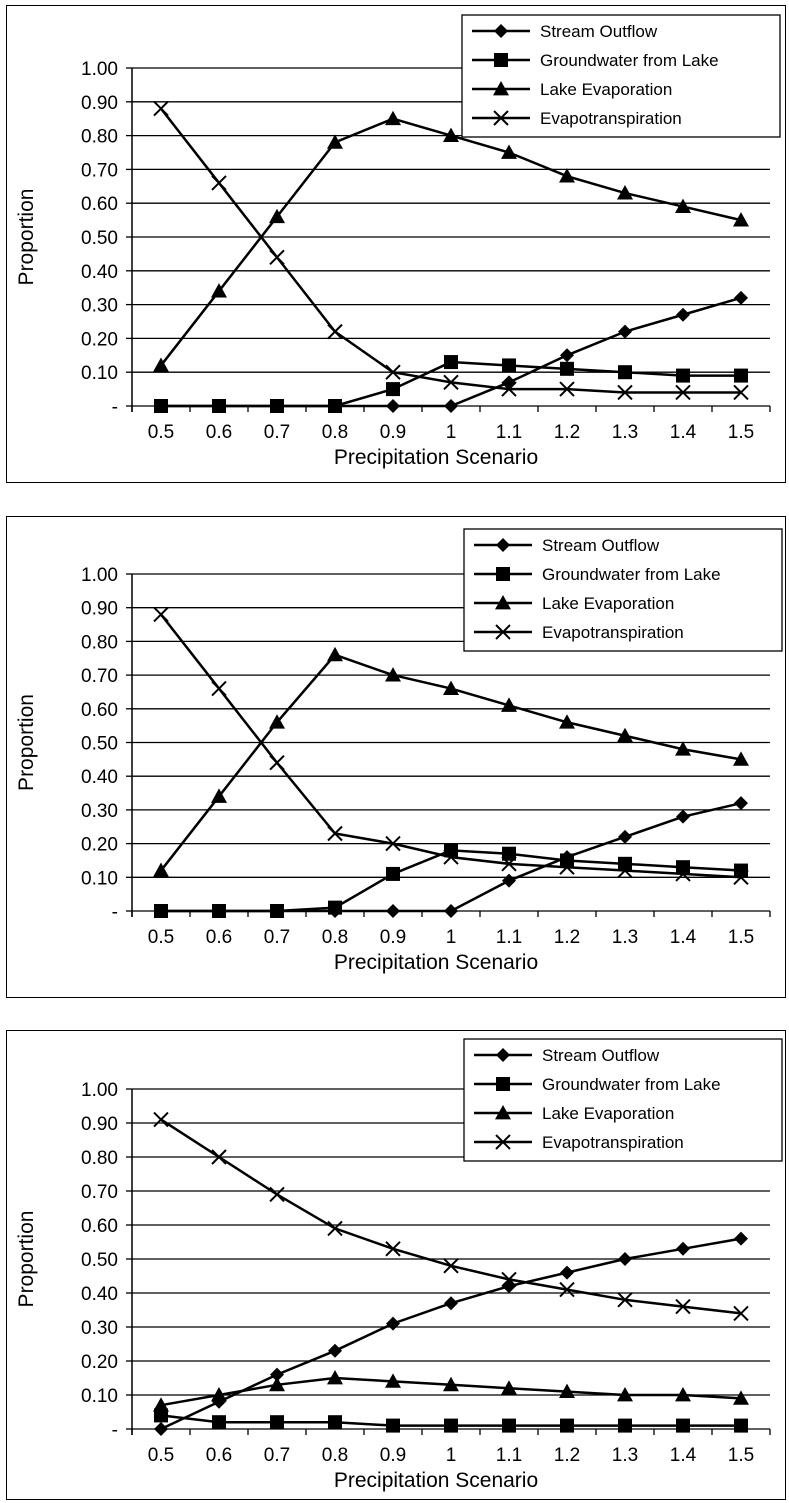 Image resolution: width=789 pixels, height=1503 pixels. Describe the element at coordinates (621, 76) in the screenshot. I see `legend-box` at that location.